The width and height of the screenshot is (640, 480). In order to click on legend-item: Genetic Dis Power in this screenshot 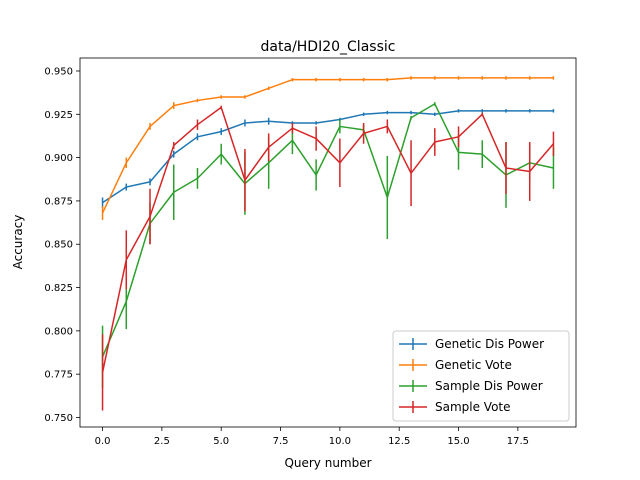, I will do `click(471, 344)`.